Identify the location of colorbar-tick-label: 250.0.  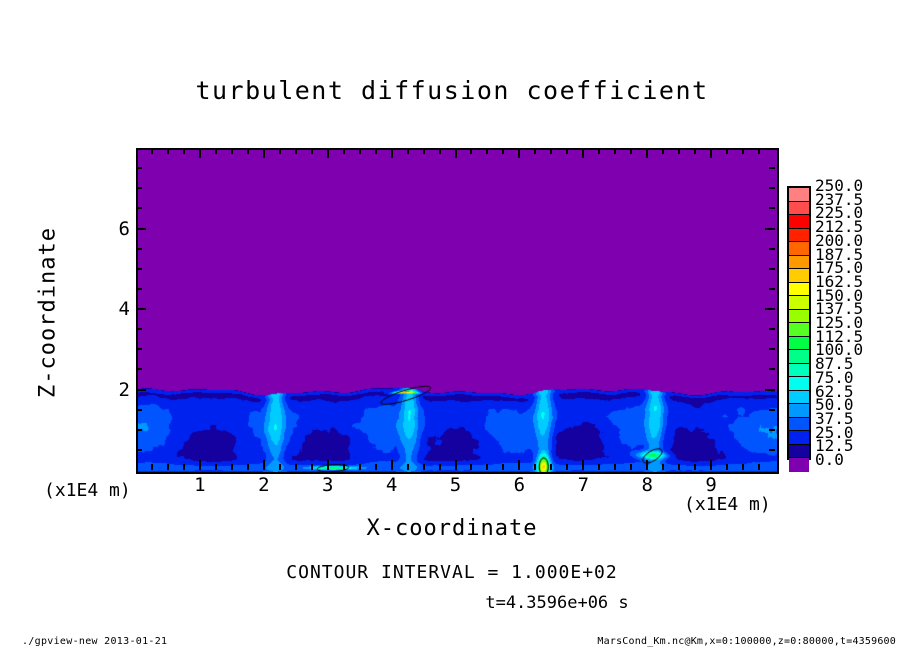
(839, 185).